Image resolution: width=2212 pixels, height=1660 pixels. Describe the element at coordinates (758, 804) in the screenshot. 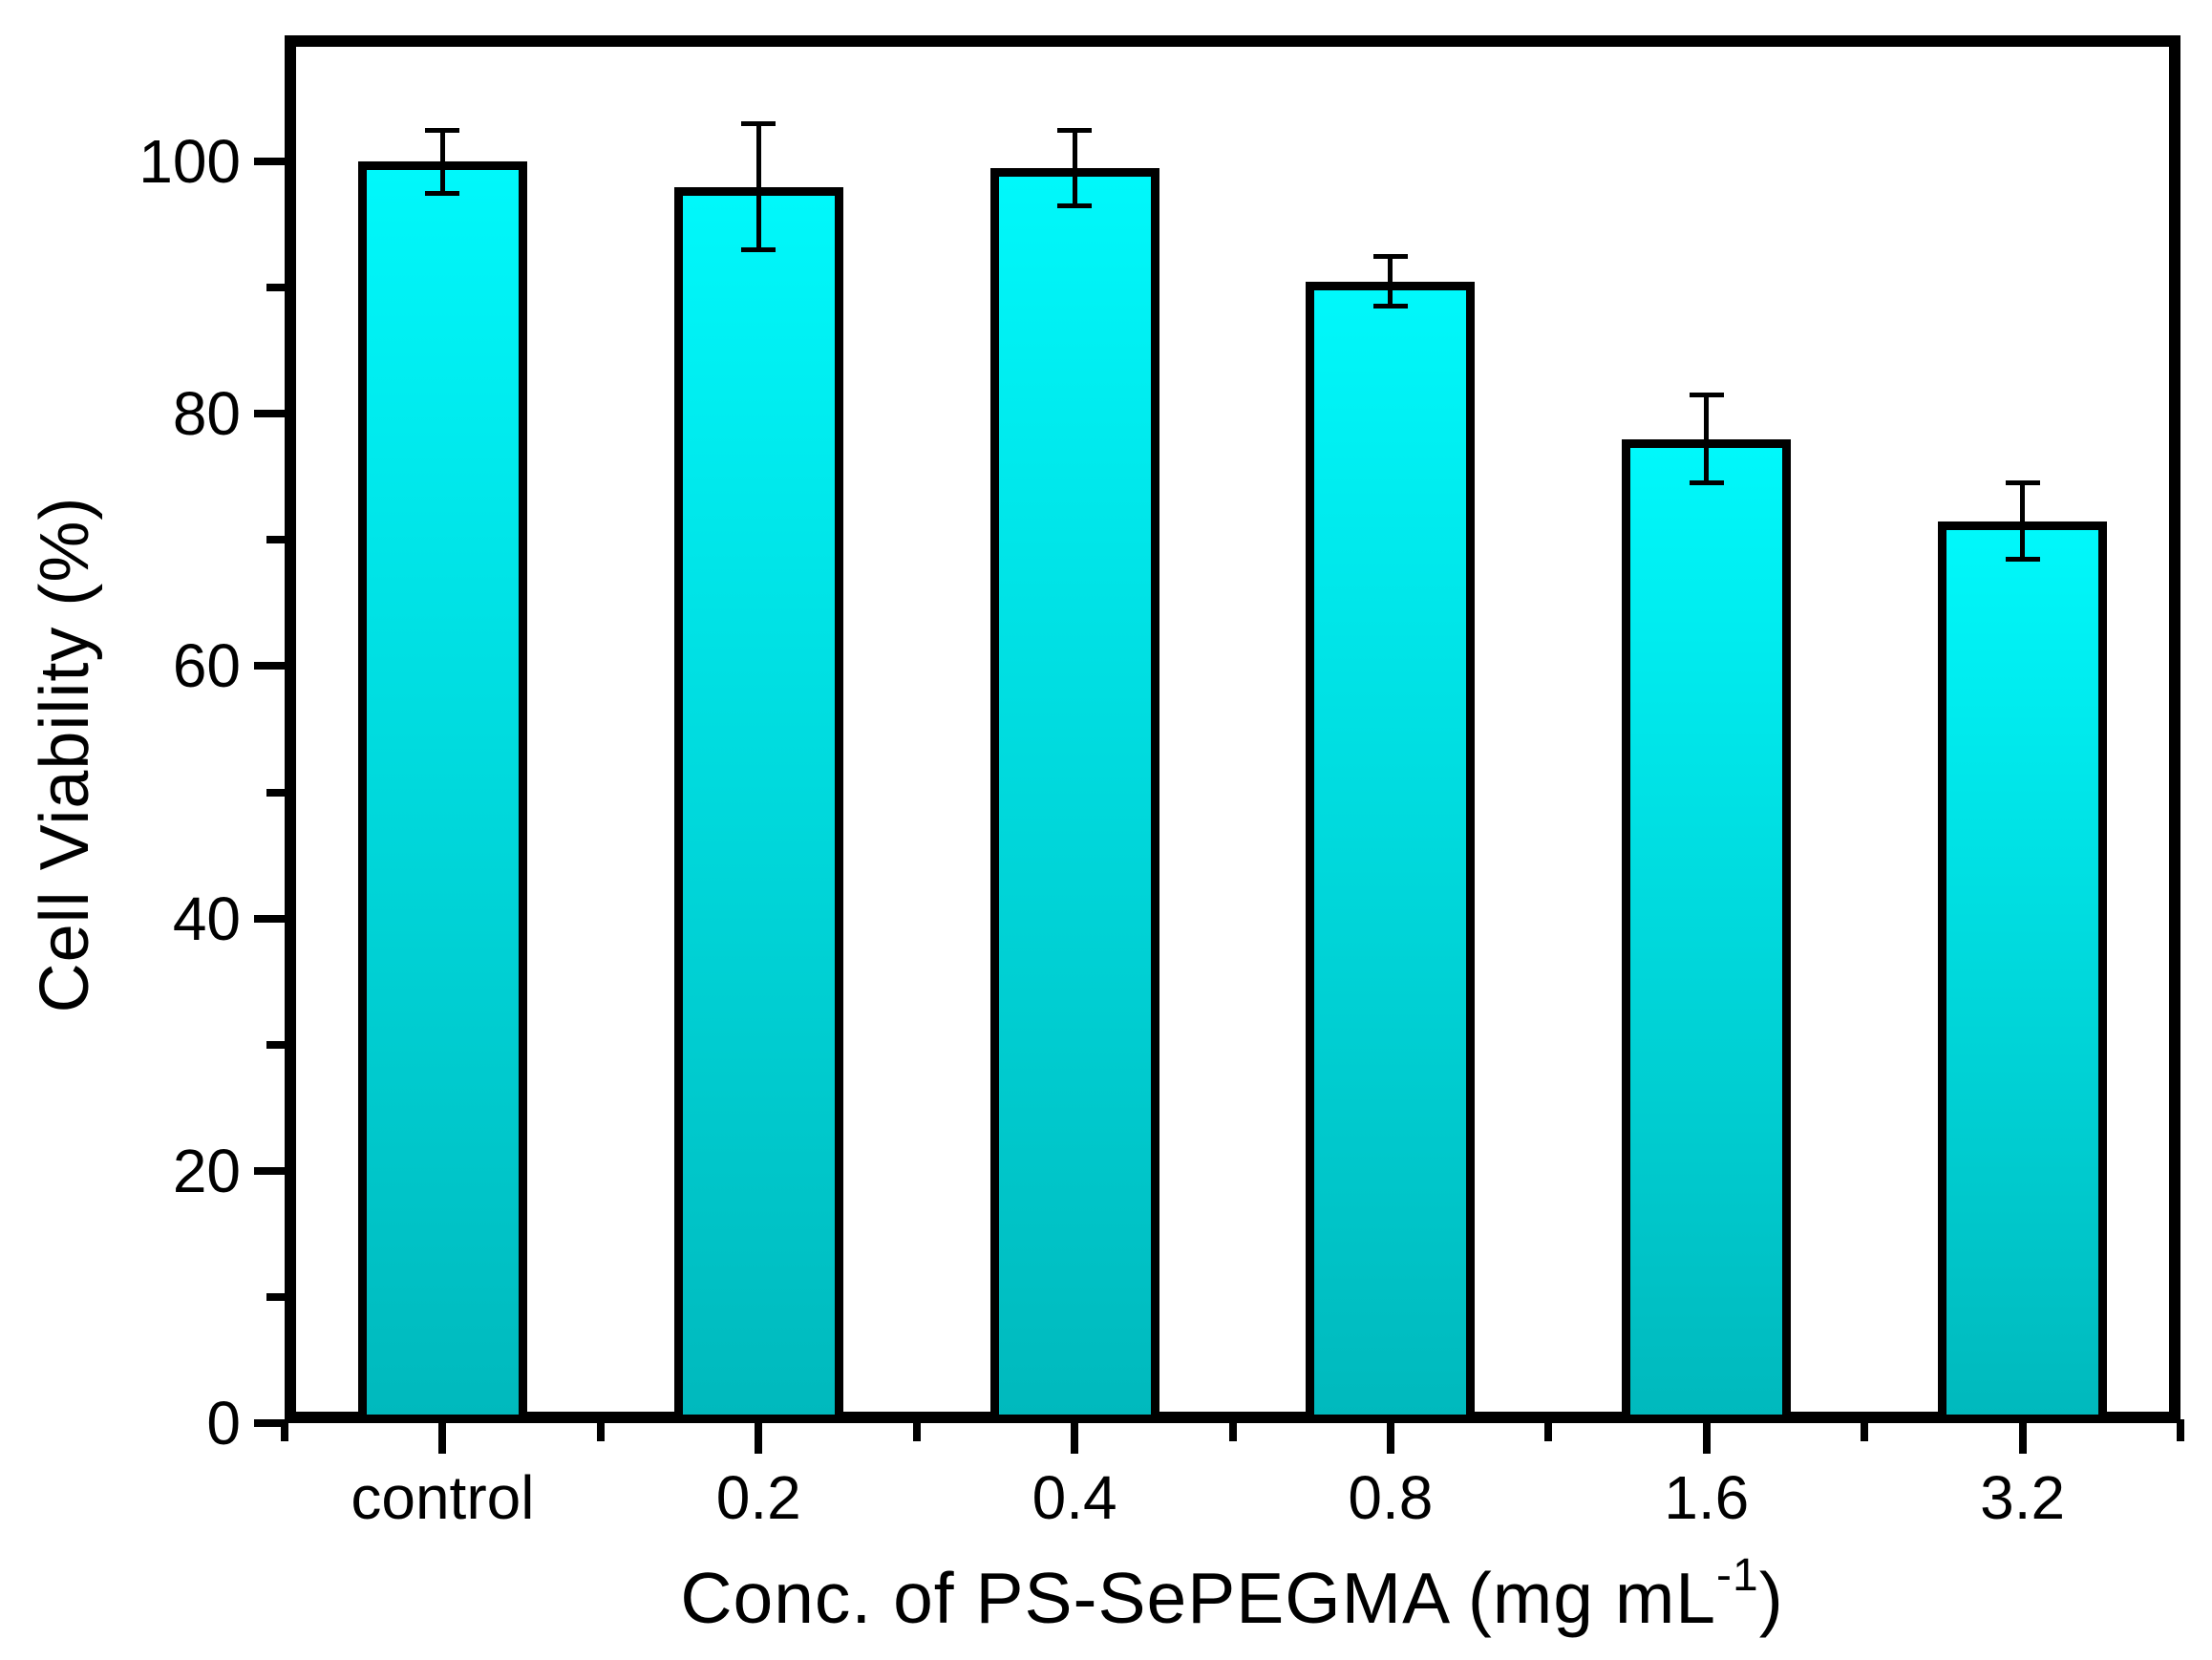

I see `bar-0.2` at that location.